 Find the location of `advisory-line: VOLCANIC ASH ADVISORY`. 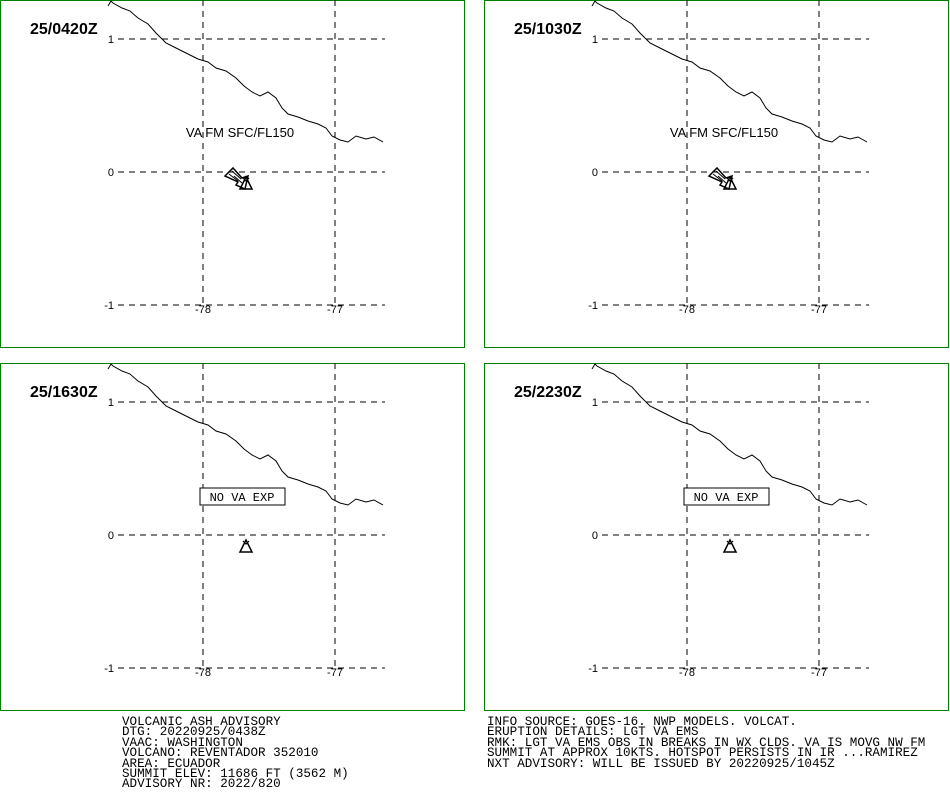

advisory-line: VOLCANIC ASH ADVISORY is located at coordinates (201, 722).